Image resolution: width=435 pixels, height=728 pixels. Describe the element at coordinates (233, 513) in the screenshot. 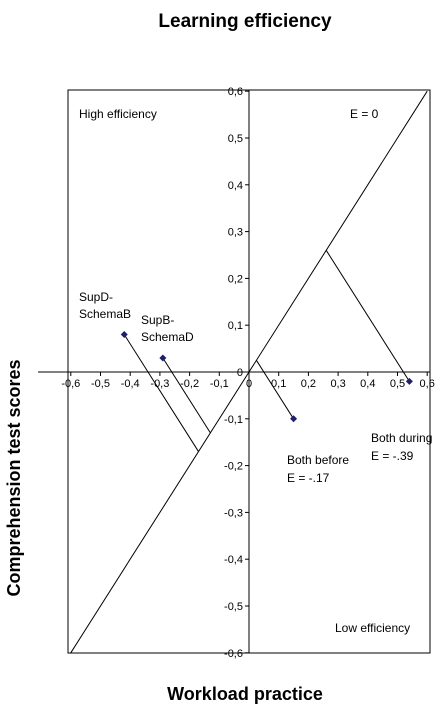

I see `y-tick-label: -0,3` at that location.